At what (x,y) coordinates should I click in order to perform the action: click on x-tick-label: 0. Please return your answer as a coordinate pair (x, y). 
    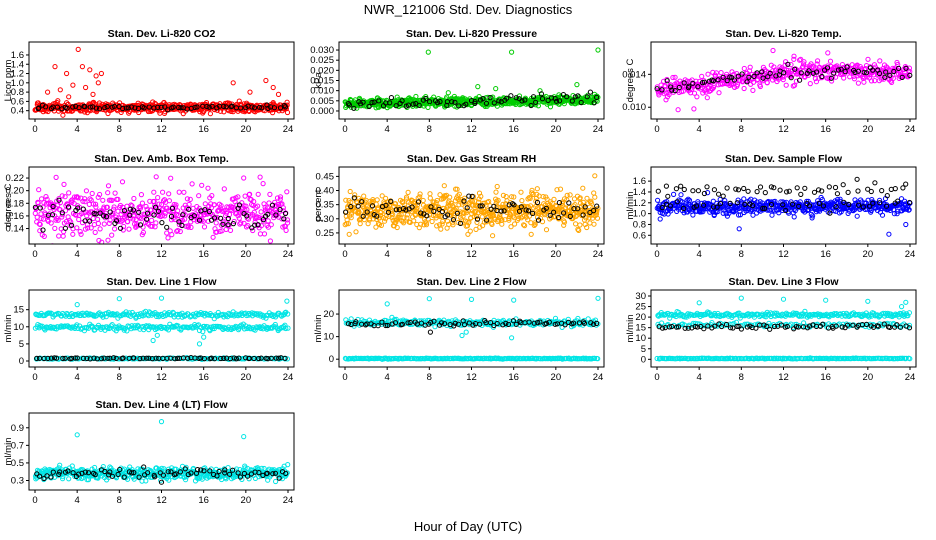
    Looking at the image, I should click on (34, 129).